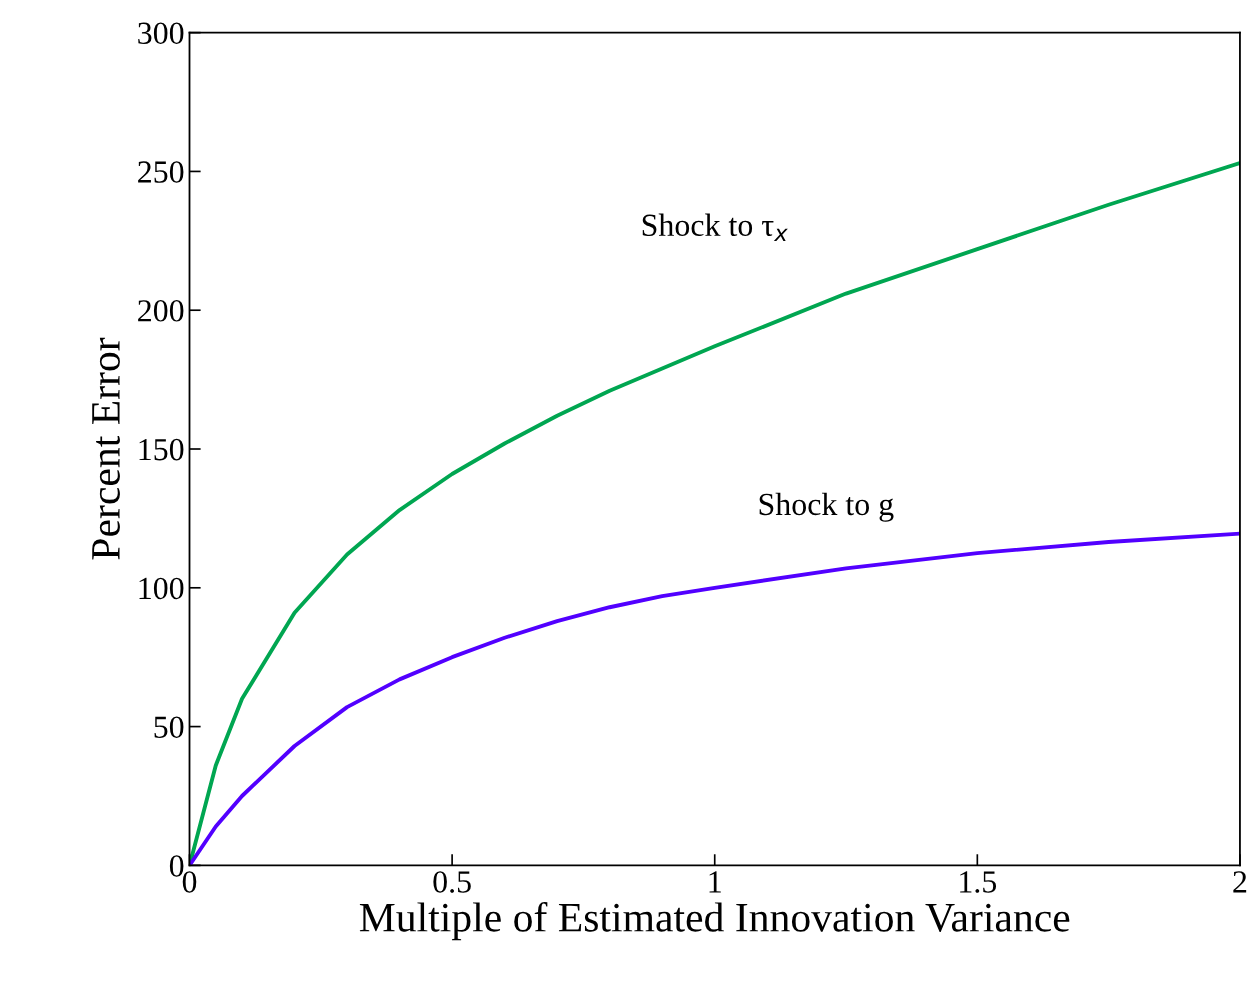  What do you see at coordinates (161, 588) in the screenshot?
I see `y-tick-label: 100` at bounding box center [161, 588].